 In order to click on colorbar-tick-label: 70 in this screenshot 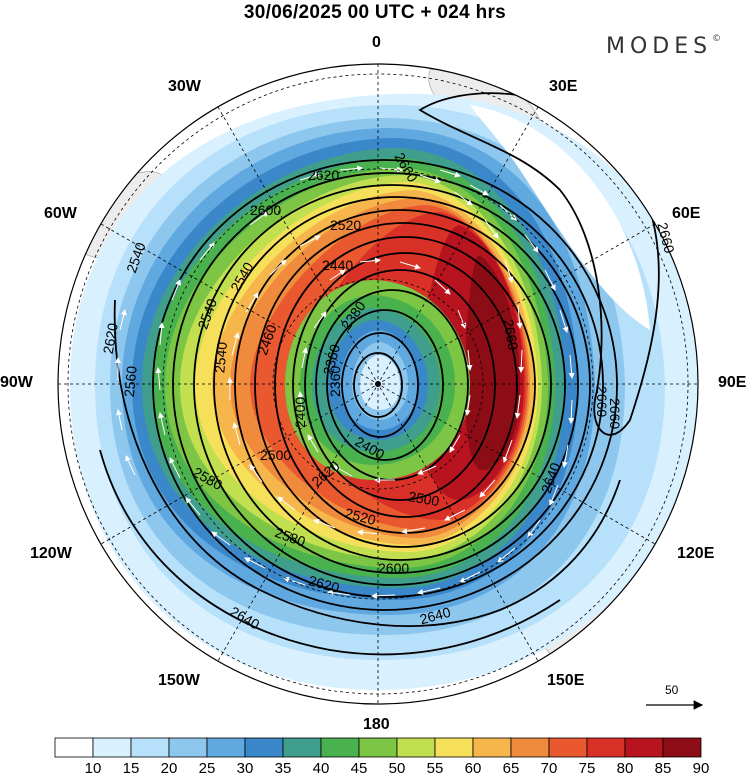, I will do `click(549, 768)`.